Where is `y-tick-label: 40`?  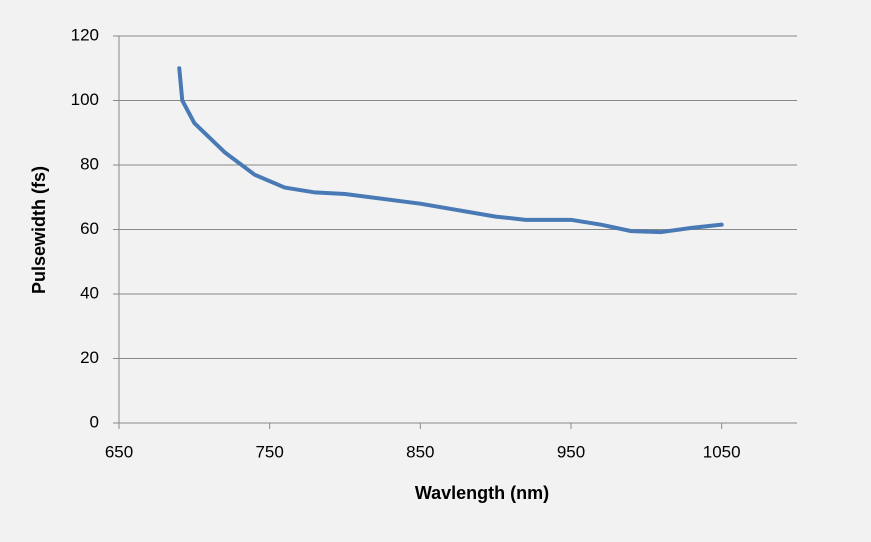
y-tick-label: 40 is located at coordinates (89, 292).